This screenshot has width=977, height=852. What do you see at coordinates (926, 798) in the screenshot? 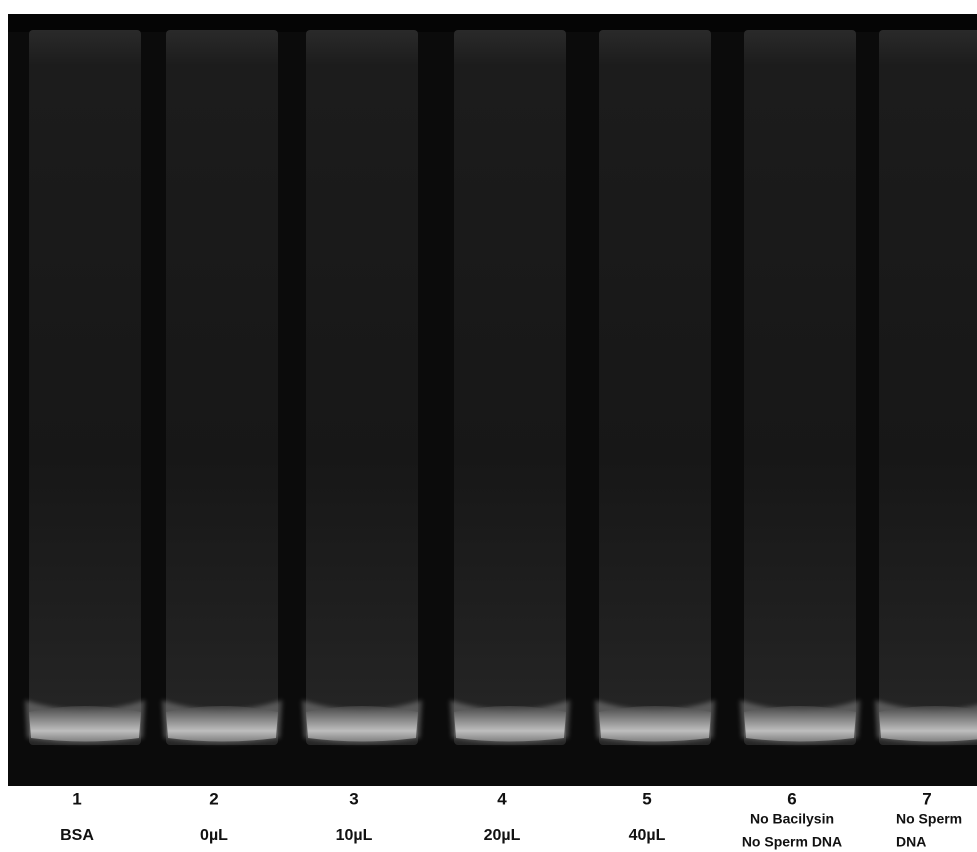
I see `lane-number: 7` at bounding box center [926, 798].